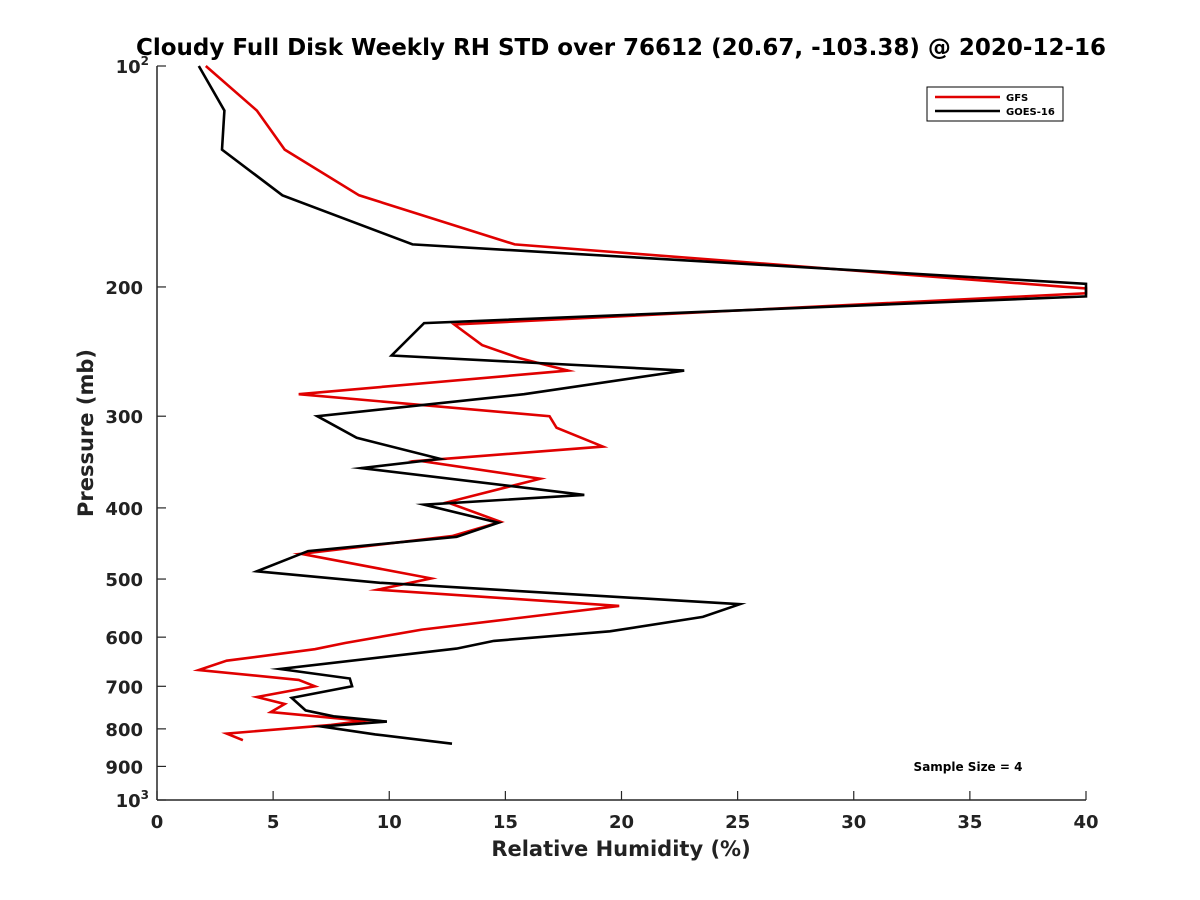  What do you see at coordinates (157, 822) in the screenshot?
I see `x-tick-label: 0` at bounding box center [157, 822].